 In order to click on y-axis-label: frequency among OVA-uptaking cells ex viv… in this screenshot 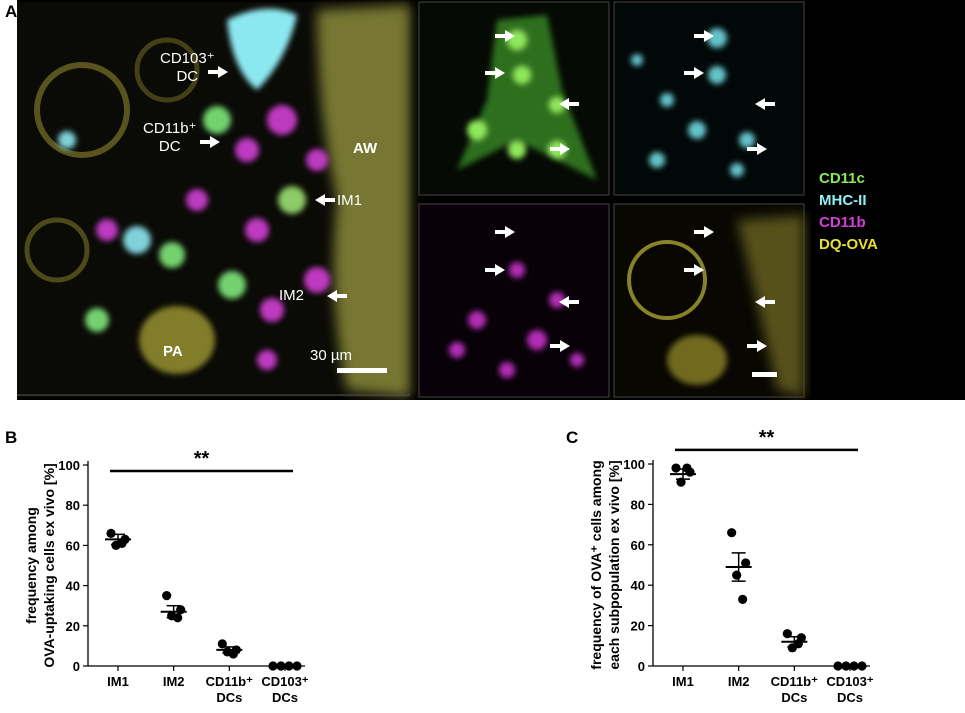, I will do `click(40, 565)`.